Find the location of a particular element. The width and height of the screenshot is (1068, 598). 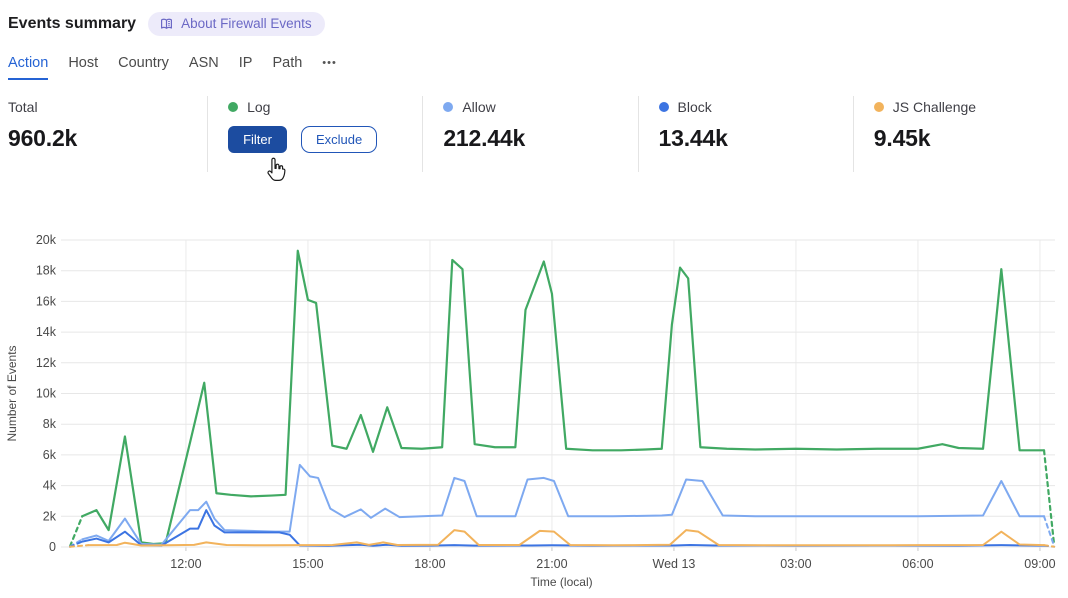

y-tick-label: 8k is located at coordinates (50, 424).